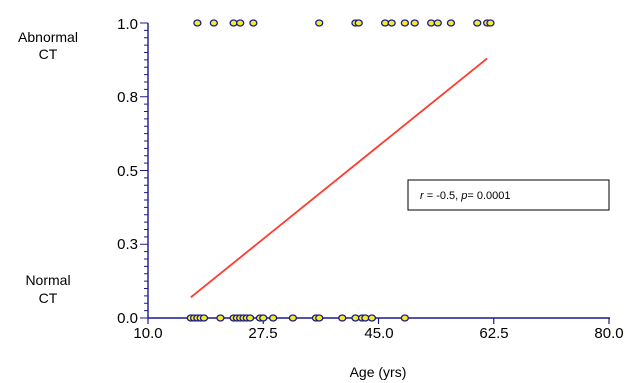  What do you see at coordinates (47, 280) in the screenshot?
I see `category-label-normal: Normal` at bounding box center [47, 280].